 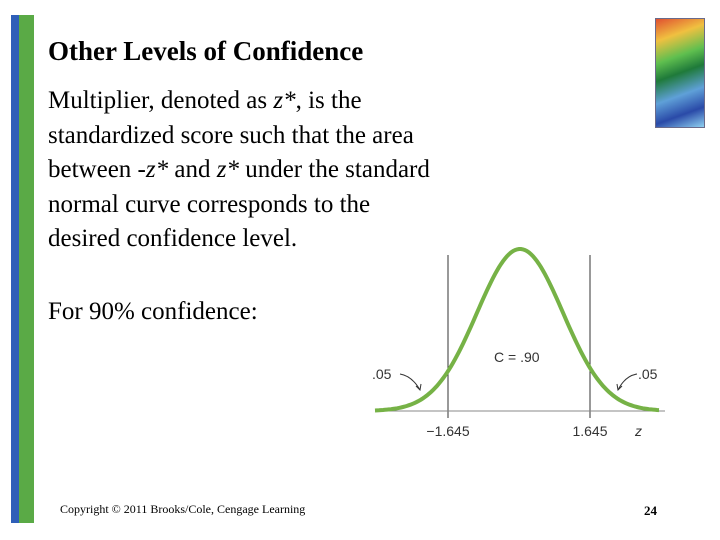 I want to click on prompt: For 90% confidence:, so click(x=153, y=311).